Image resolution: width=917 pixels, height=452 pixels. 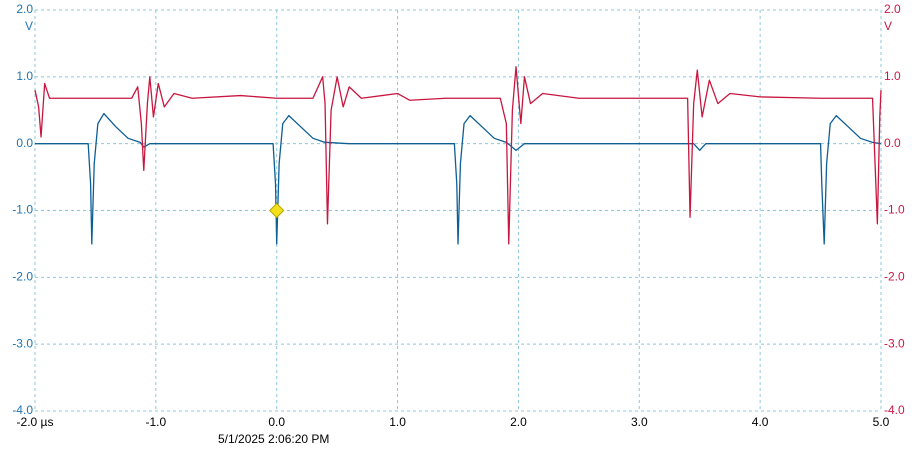 I want to click on x-tick-label: 1.0, so click(x=397, y=422).